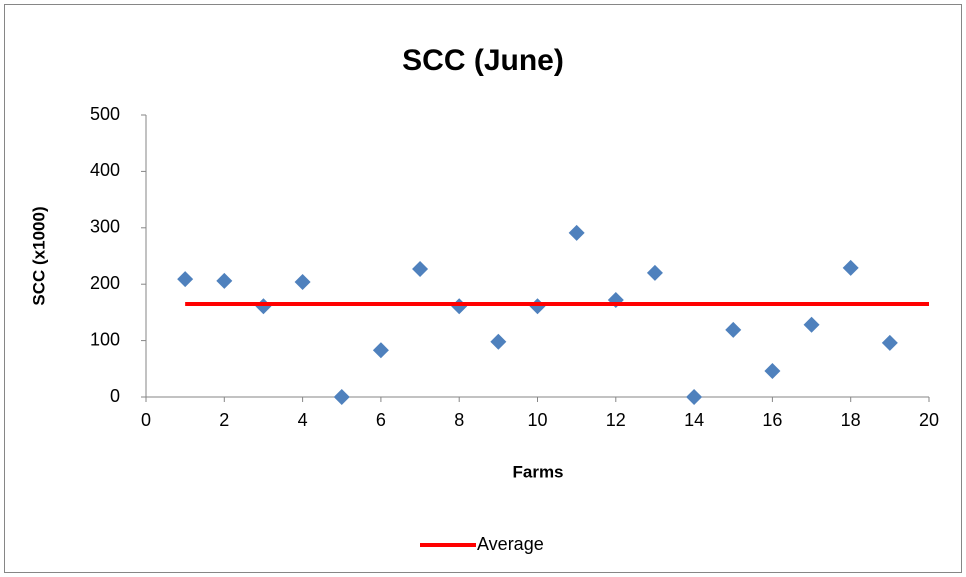 The height and width of the screenshot is (577, 966). What do you see at coordinates (851, 420) in the screenshot?
I see `x-tick-label: 18` at bounding box center [851, 420].